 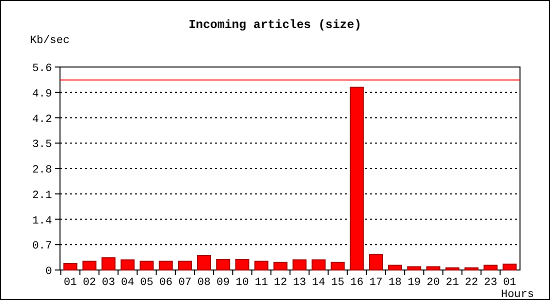 I want to click on y-tick-label: 1.4, so click(x=42, y=221).